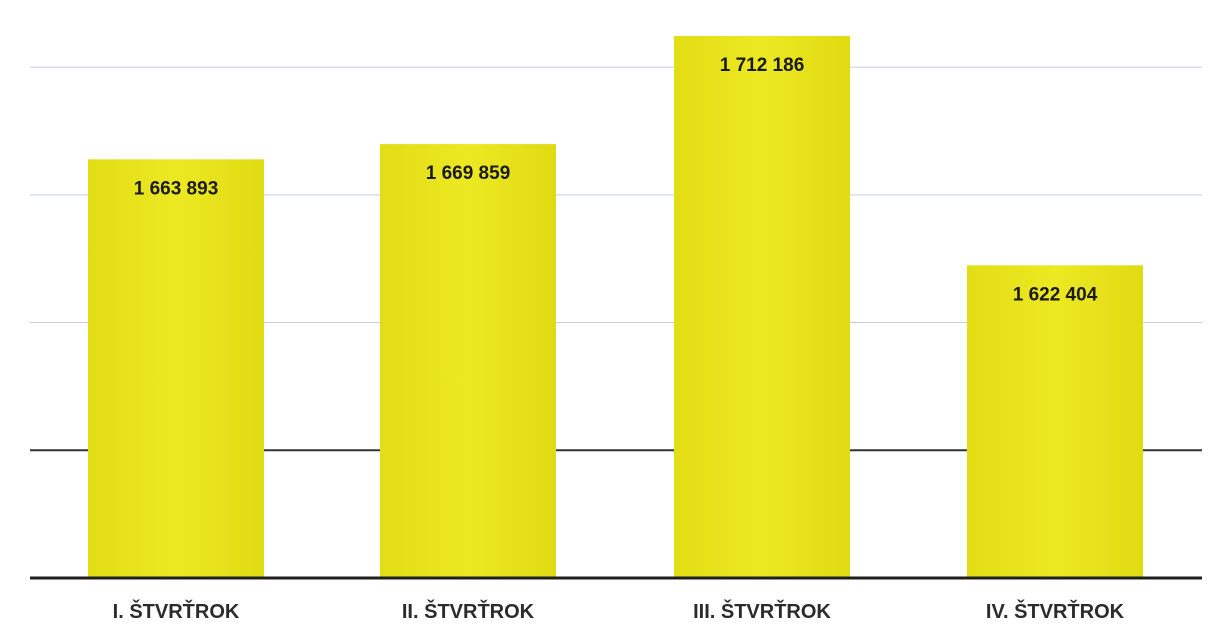 This screenshot has height=633, width=1209. Describe the element at coordinates (1055, 294) in the screenshot. I see `bar-value-label: 1 622 404` at that location.